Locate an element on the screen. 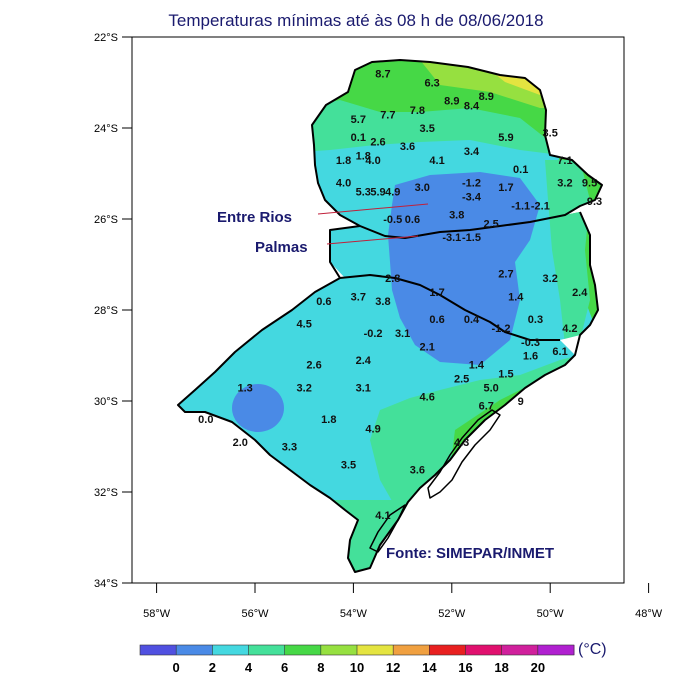 The height and width of the screenshot is (700, 700). station-value: 9.3 is located at coordinates (594, 202).